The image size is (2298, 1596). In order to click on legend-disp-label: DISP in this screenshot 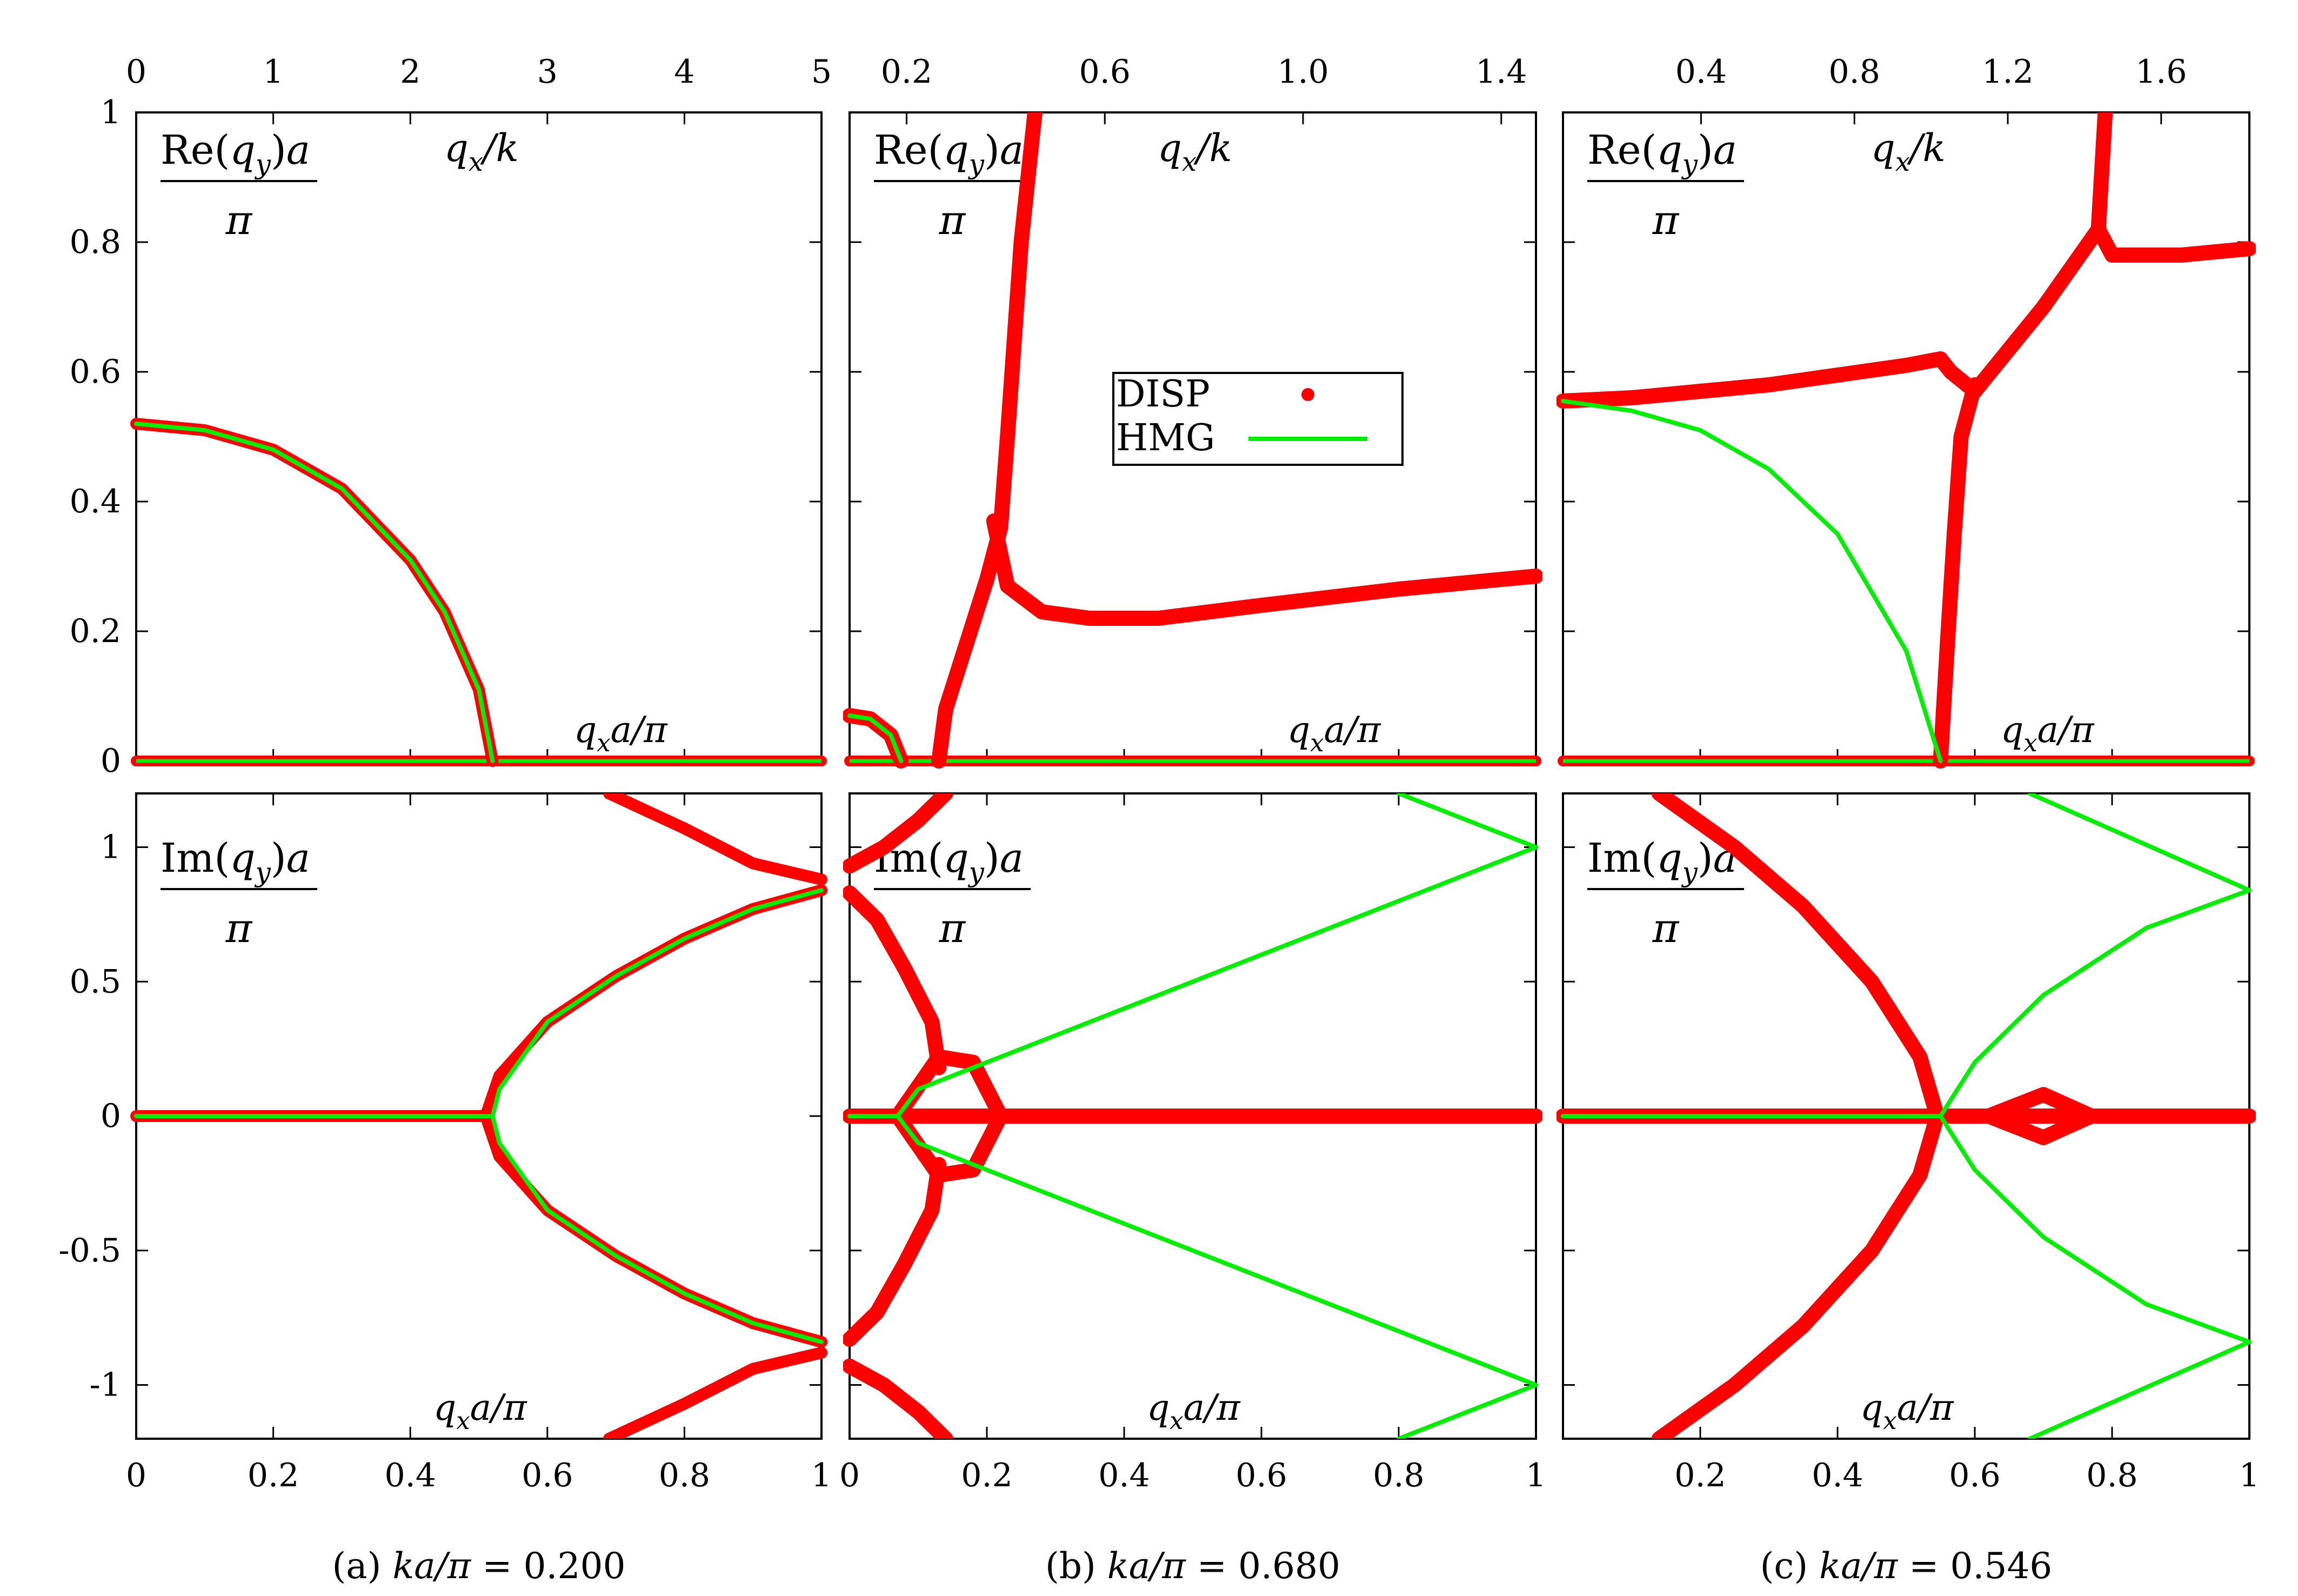, I will do `click(1163, 394)`.